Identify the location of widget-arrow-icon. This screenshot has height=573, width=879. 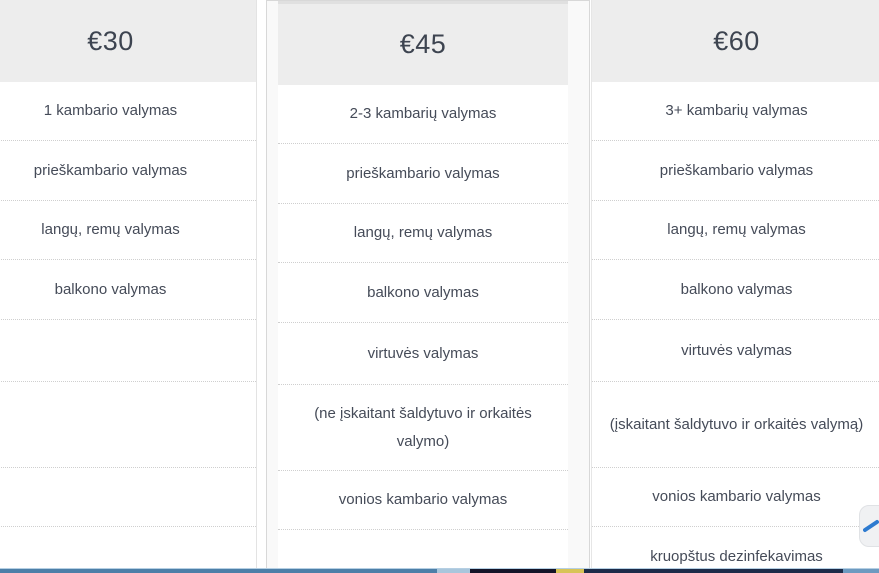
(871, 526).